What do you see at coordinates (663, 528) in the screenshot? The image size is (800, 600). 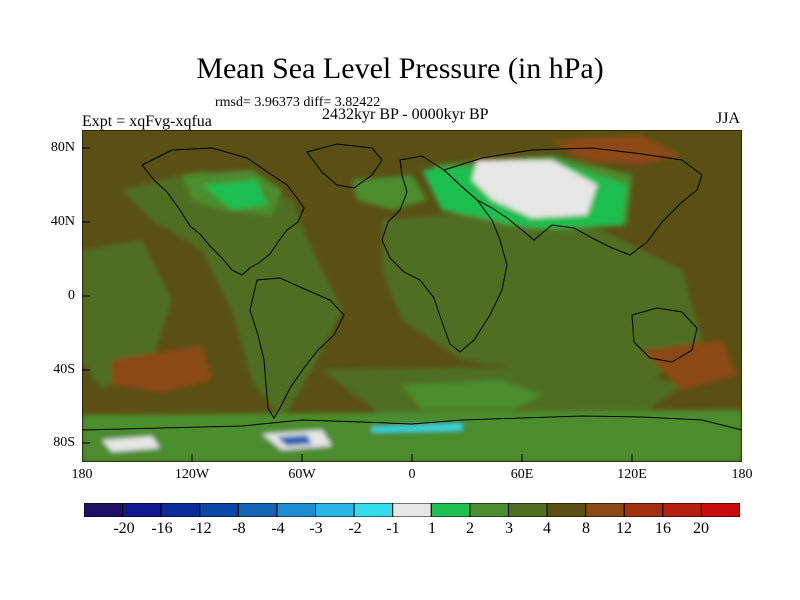 I see `colorbar-label: 16` at bounding box center [663, 528].